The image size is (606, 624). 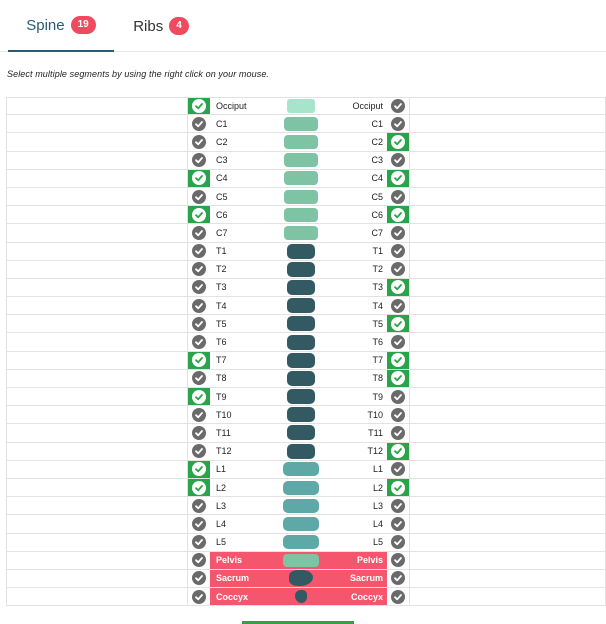 I want to click on left-segment-label: T9, so click(x=221, y=396).